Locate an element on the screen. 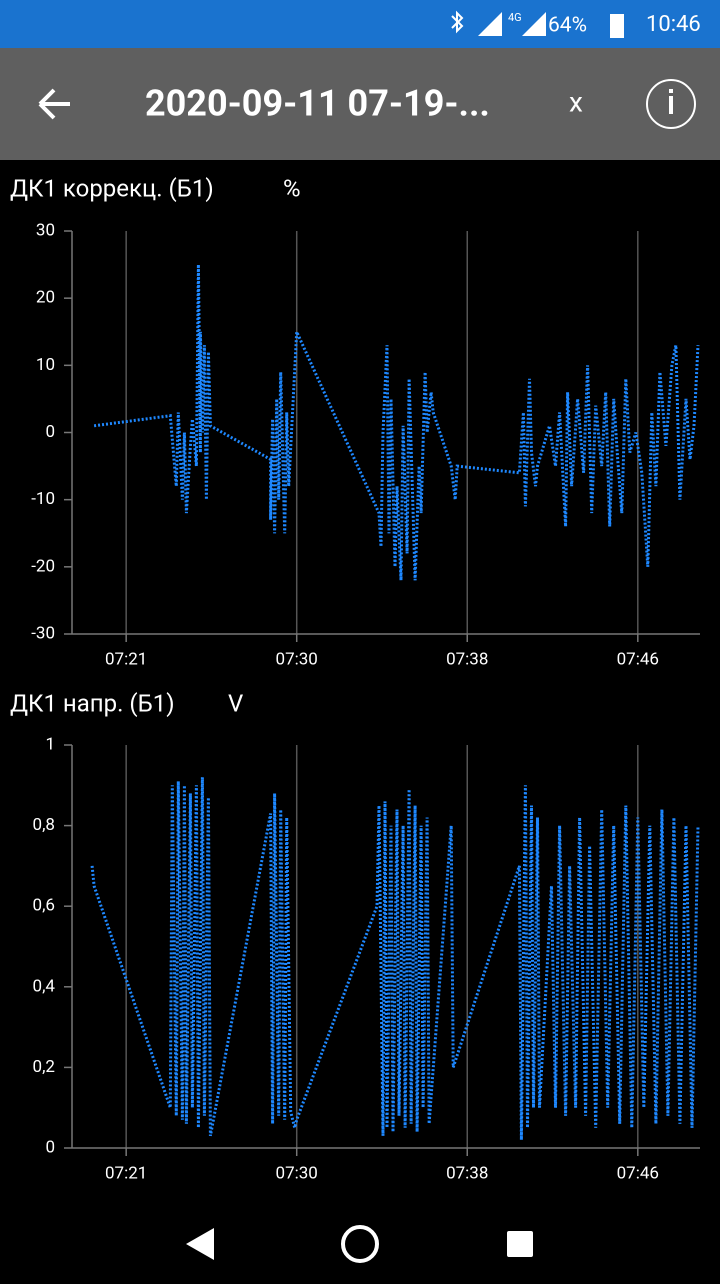 The width and height of the screenshot is (720, 1284). nav-home is located at coordinates (360, 1244).